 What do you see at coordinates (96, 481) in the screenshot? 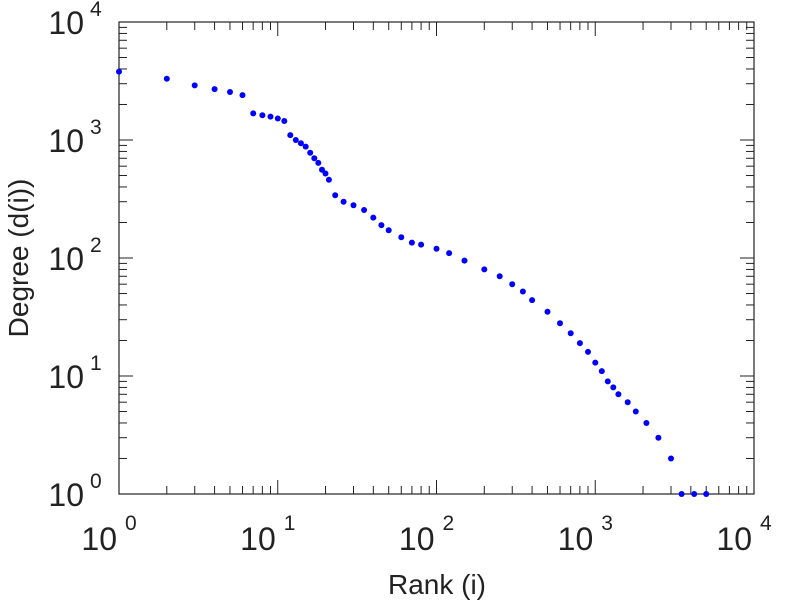
I see `y-tick-exponent: 0` at bounding box center [96, 481].